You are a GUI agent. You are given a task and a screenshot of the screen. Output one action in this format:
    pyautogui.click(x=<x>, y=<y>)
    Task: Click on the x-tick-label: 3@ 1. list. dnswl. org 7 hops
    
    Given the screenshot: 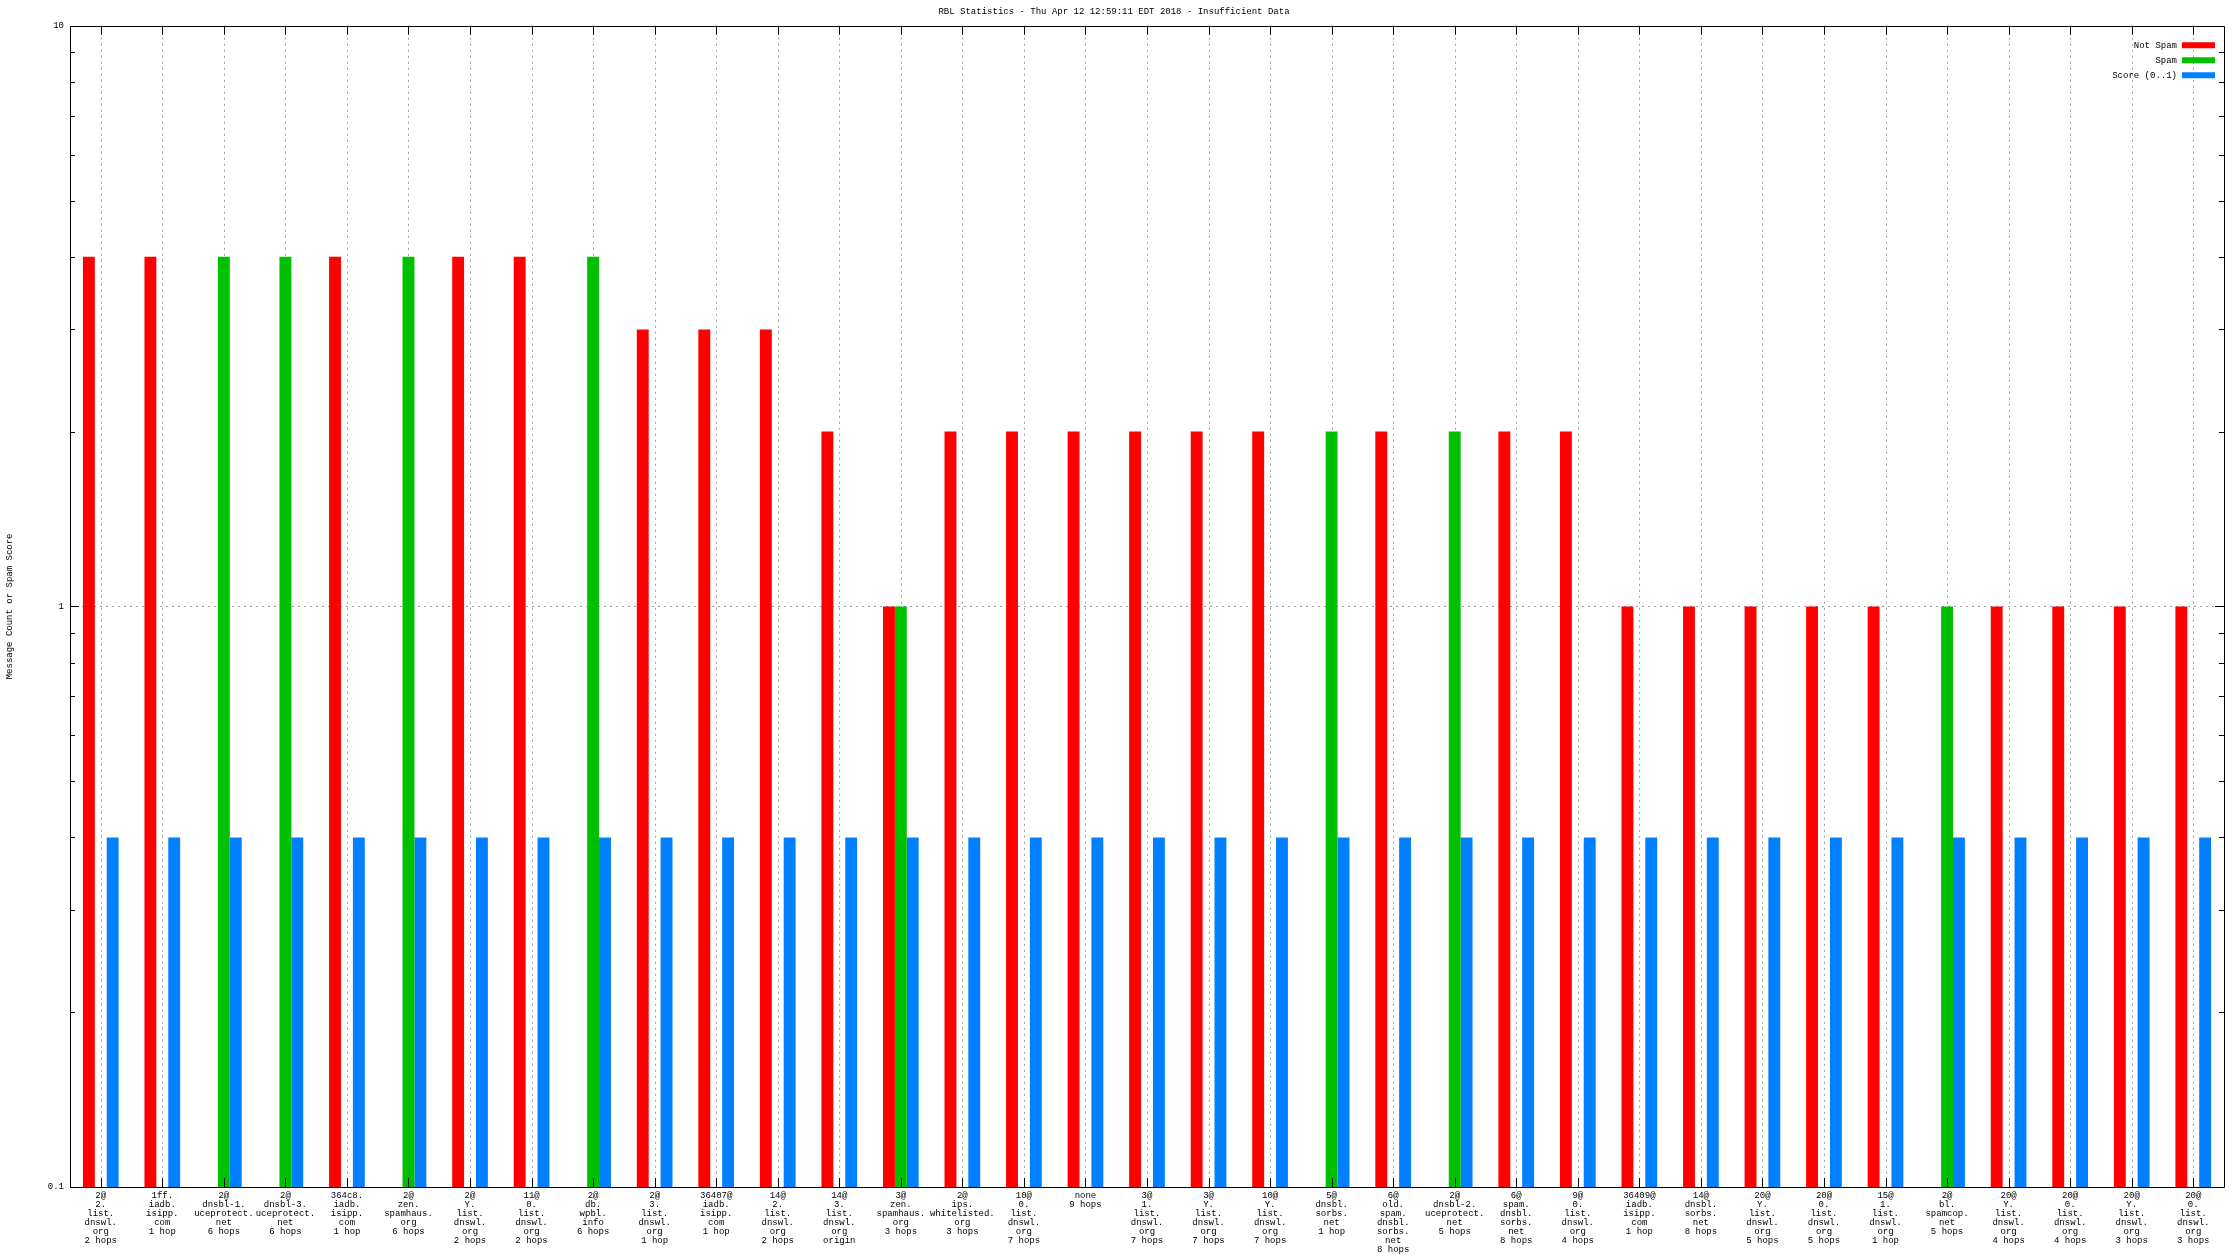 What is the action you would take?
    pyautogui.click(x=1147, y=1218)
    